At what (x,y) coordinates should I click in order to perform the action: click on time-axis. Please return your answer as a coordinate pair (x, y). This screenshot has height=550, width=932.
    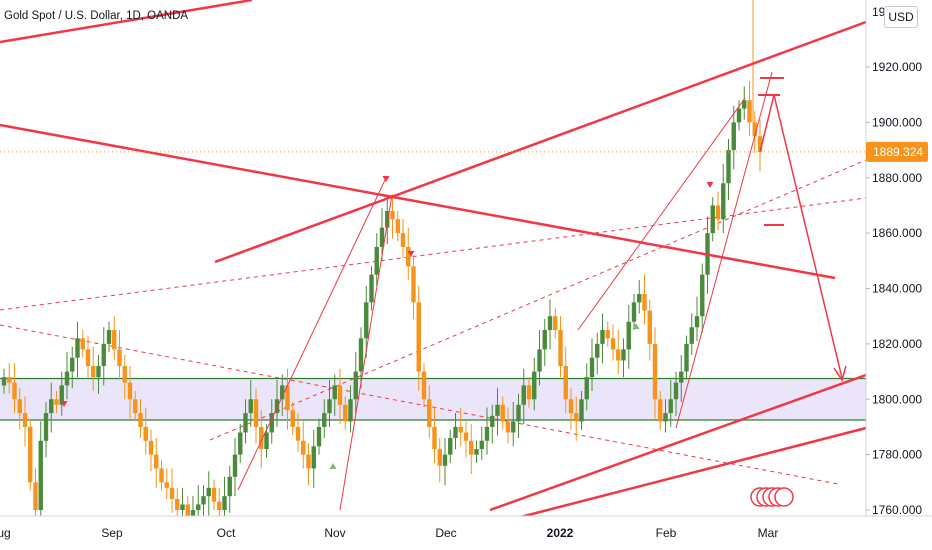
    Looking at the image, I should click on (433, 533).